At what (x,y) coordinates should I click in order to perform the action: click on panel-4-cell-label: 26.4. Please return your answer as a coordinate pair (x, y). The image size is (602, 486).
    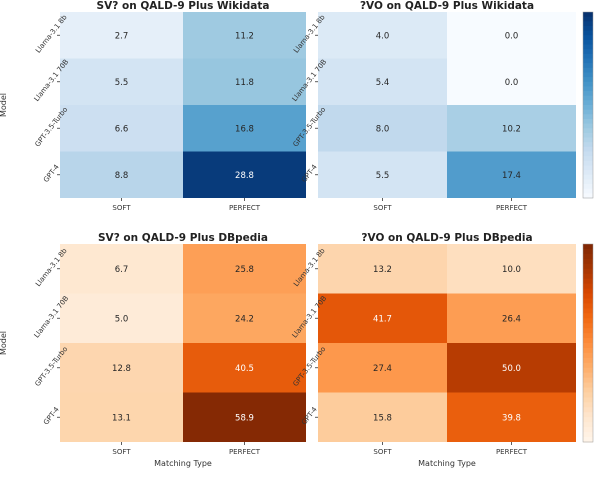
    Looking at the image, I should click on (511, 319).